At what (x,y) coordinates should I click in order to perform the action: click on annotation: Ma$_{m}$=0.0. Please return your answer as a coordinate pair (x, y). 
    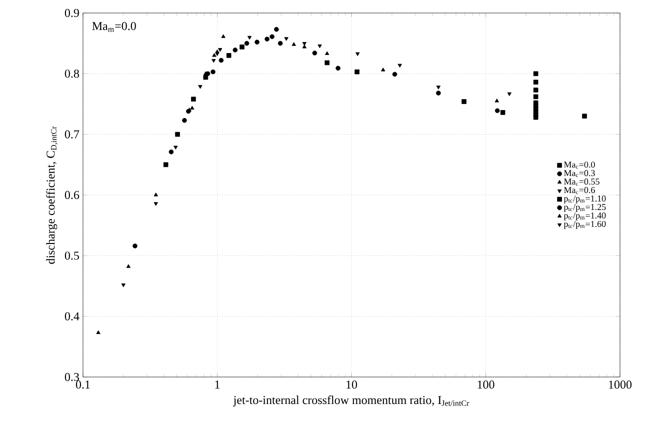
    Looking at the image, I should click on (114, 27).